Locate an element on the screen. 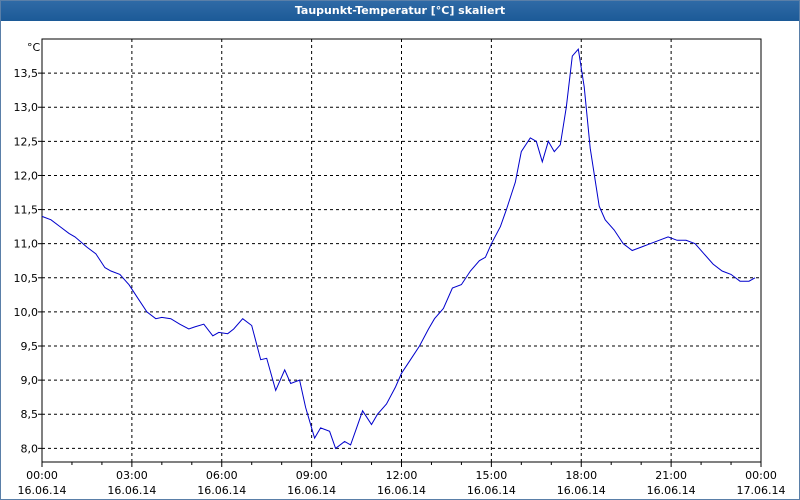  x-tick-date-label: 17.06.14 is located at coordinates (761, 490).